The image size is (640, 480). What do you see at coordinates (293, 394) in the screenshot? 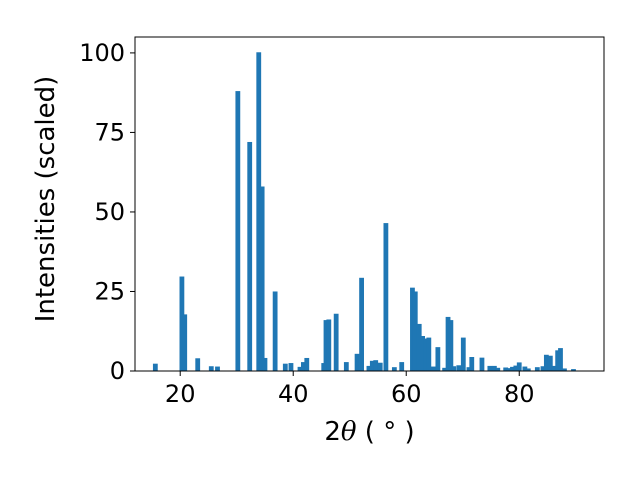
I see `x-tick-label: 40` at bounding box center [293, 394].